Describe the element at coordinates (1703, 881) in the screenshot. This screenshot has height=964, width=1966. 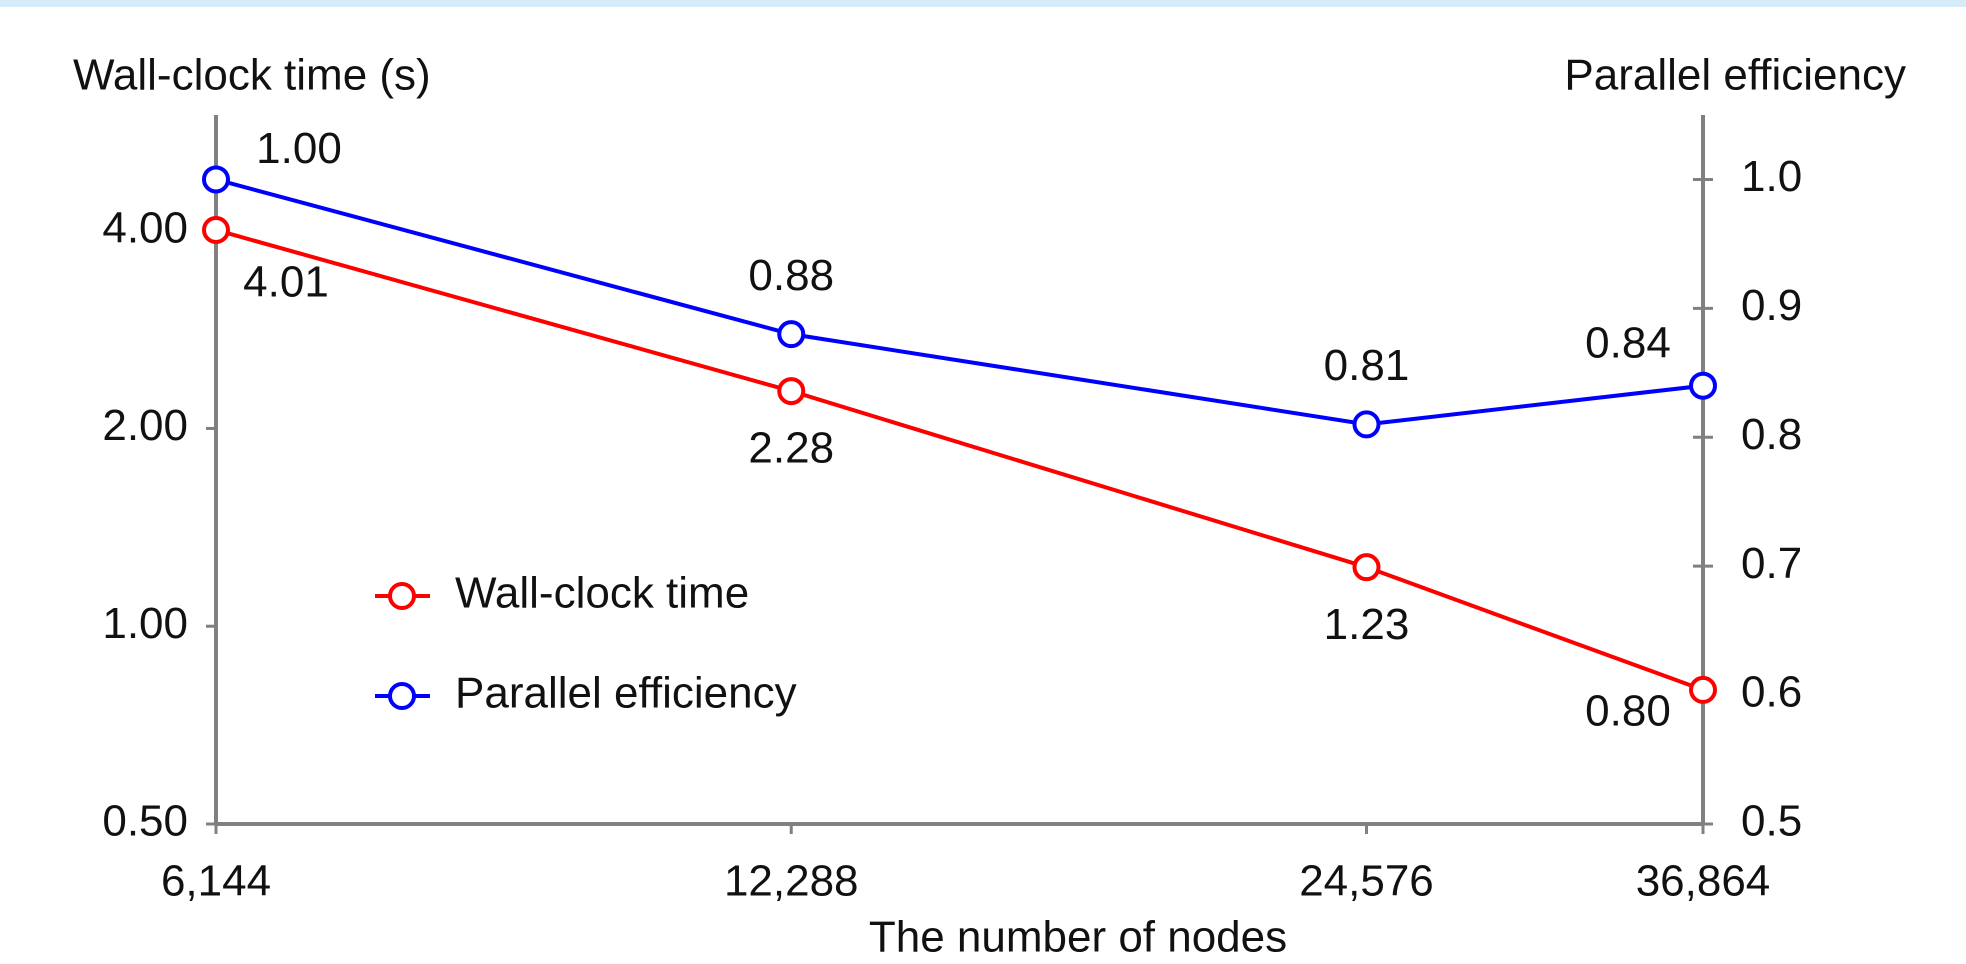
I see `x-tick-label: 36,864` at that location.